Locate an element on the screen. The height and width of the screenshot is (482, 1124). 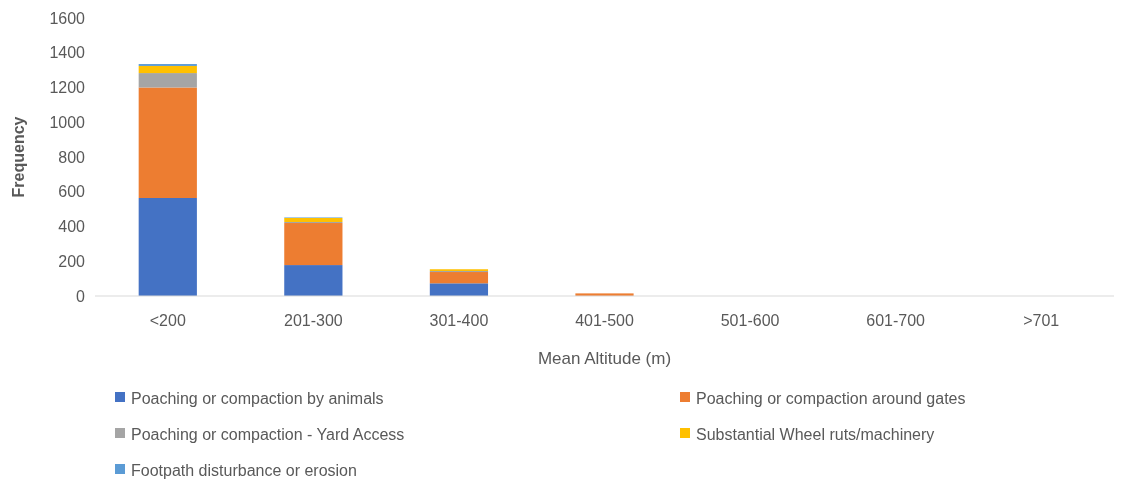
legend-label: Poaching or compaction around gates is located at coordinates (831, 398).